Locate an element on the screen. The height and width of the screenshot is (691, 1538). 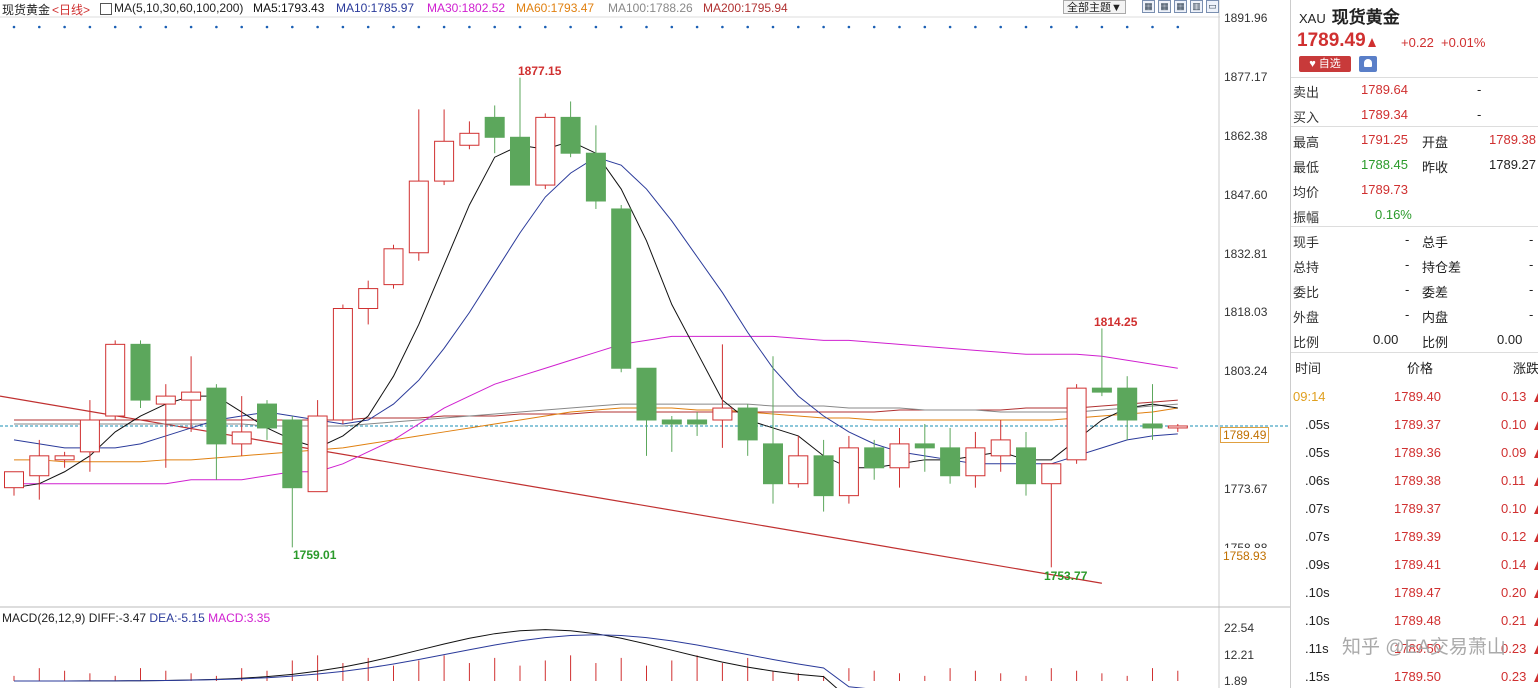
macd-value-label: MACD:3.35 is located at coordinates (239, 618).